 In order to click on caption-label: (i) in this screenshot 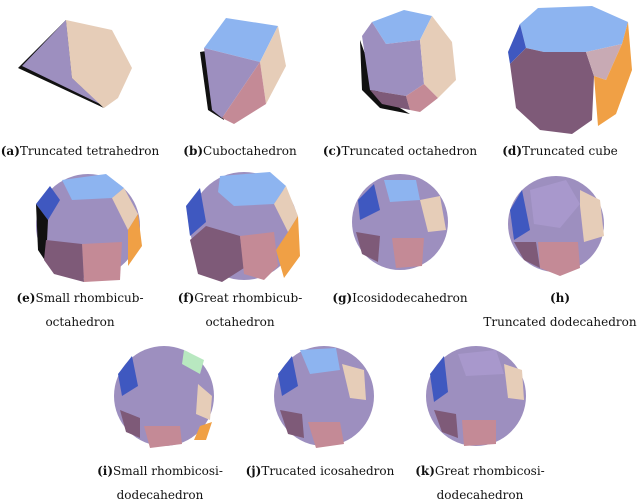, I will do `click(105, 471)`.